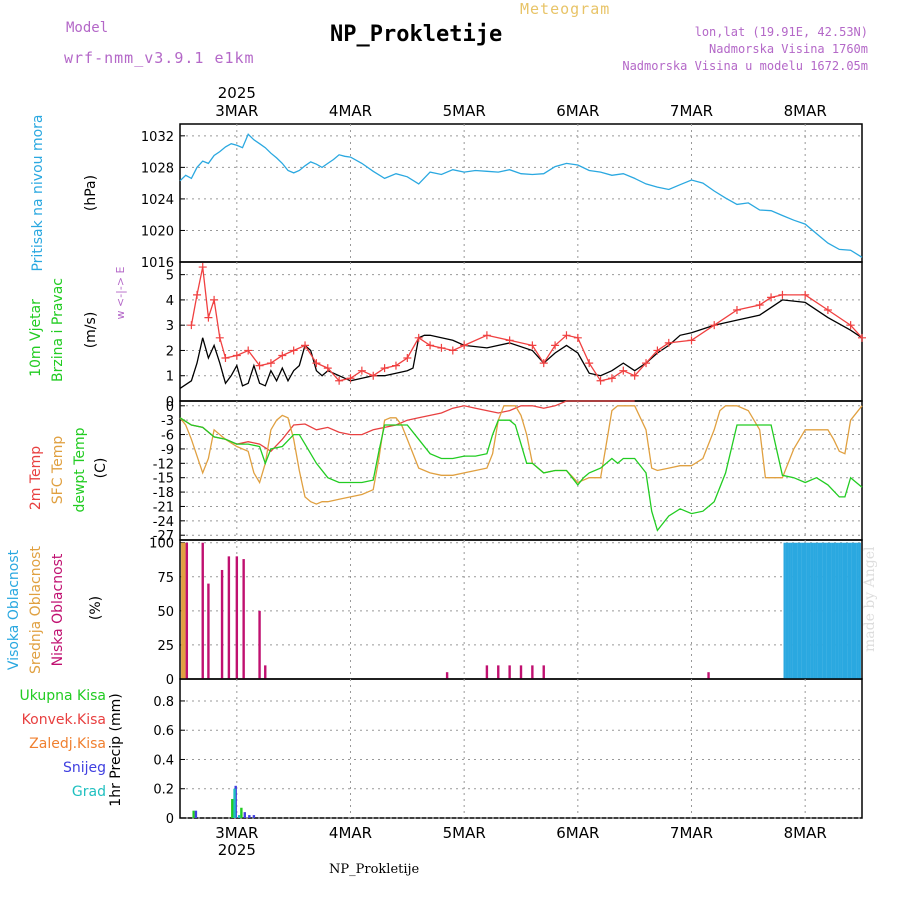 Image resolution: width=900 pixels, height=900 pixels. Describe the element at coordinates (241, 812) in the screenshot. I see `precip-ukupna-kisa-bar` at that location.